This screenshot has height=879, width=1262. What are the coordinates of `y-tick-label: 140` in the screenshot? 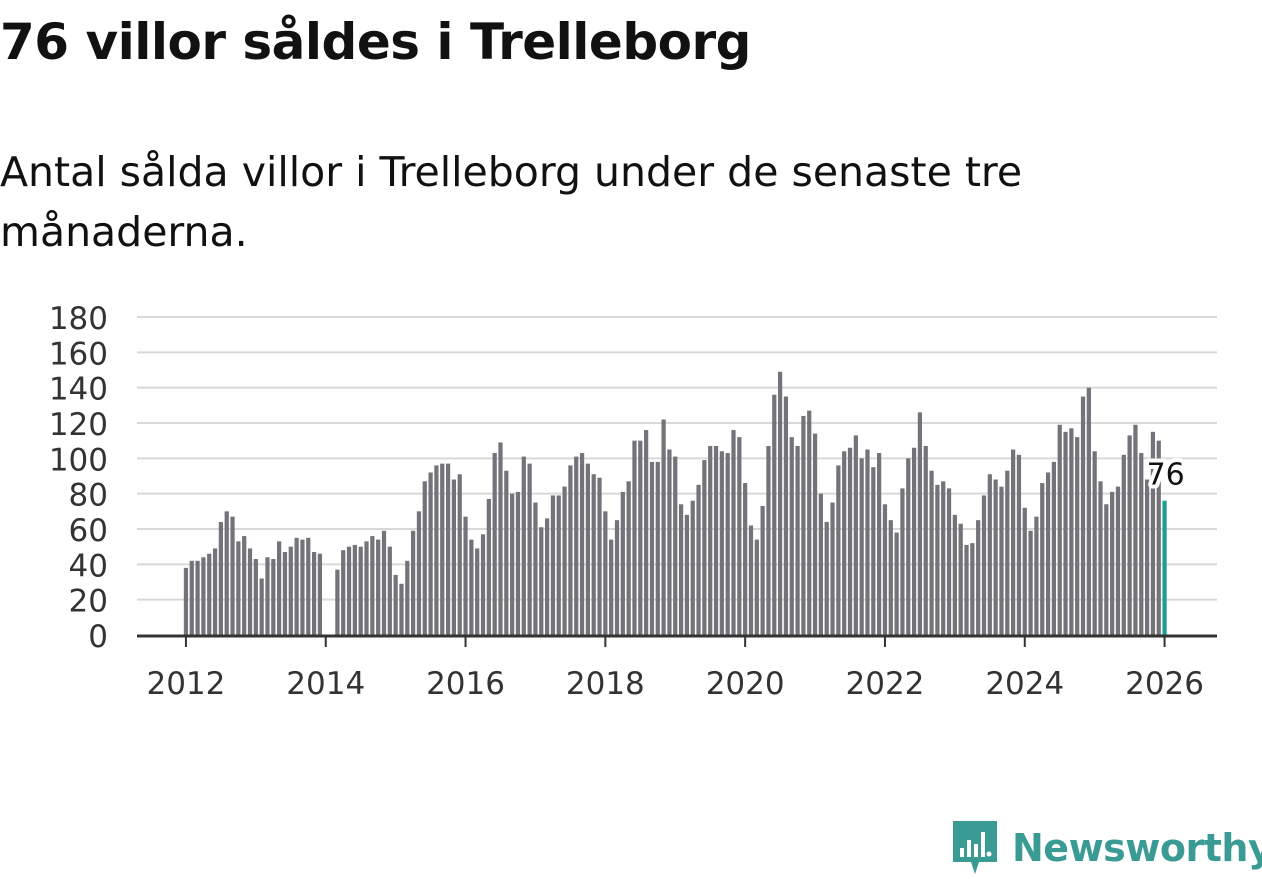 It's located at (78, 390).